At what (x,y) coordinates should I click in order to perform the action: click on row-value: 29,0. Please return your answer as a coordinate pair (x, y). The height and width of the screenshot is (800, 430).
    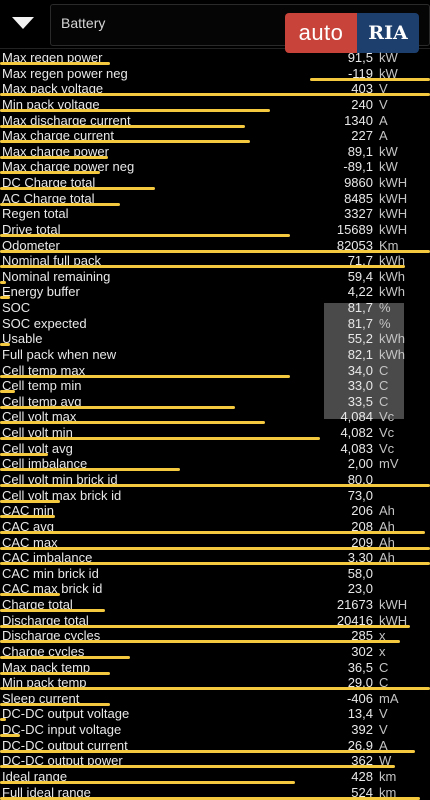
    Looking at the image, I should click on (360, 683).